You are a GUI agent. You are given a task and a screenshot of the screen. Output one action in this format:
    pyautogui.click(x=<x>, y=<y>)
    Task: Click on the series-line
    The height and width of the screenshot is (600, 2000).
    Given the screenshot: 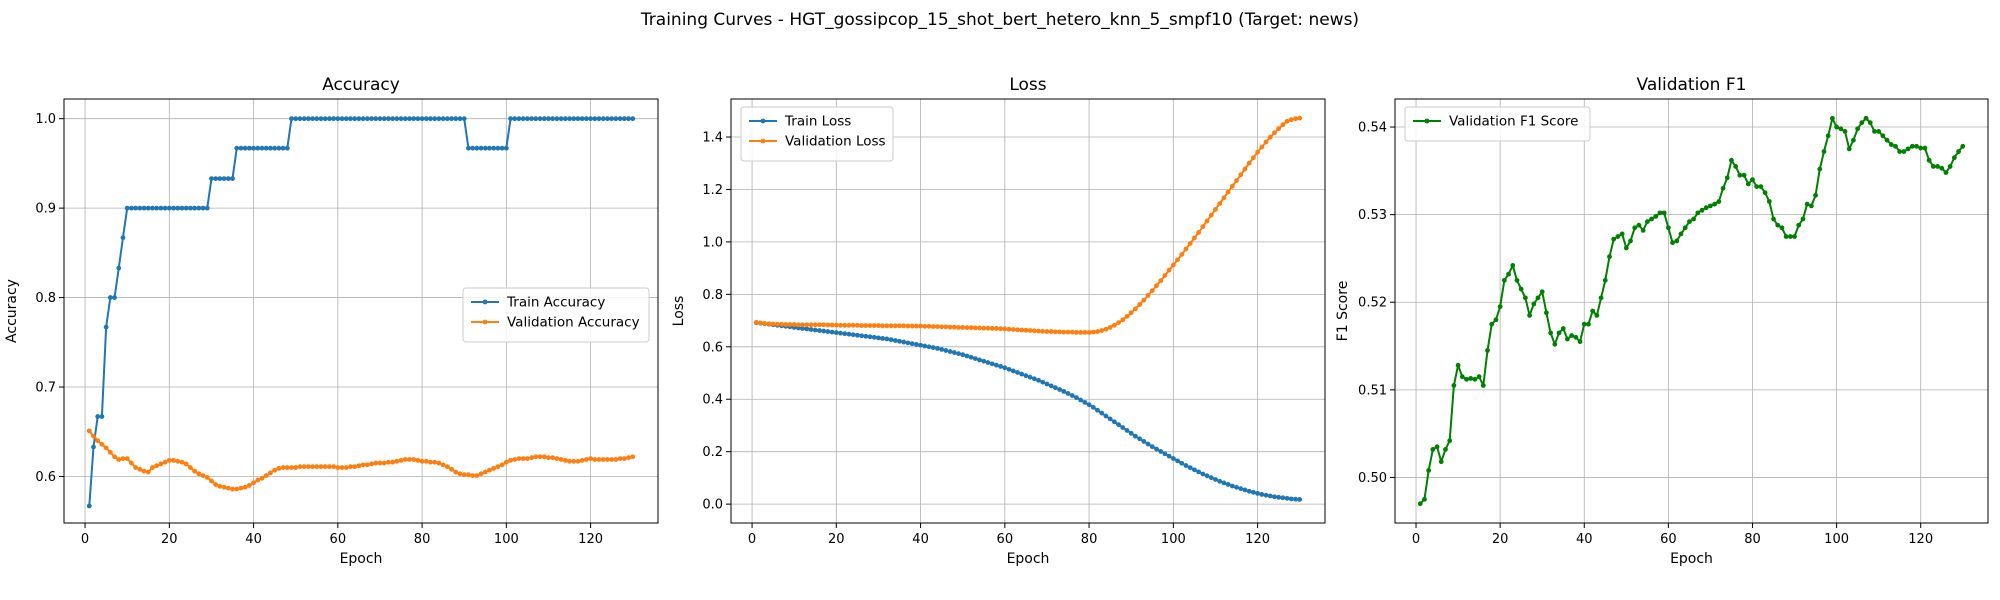 What is the action you would take?
    pyautogui.click(x=1028, y=411)
    